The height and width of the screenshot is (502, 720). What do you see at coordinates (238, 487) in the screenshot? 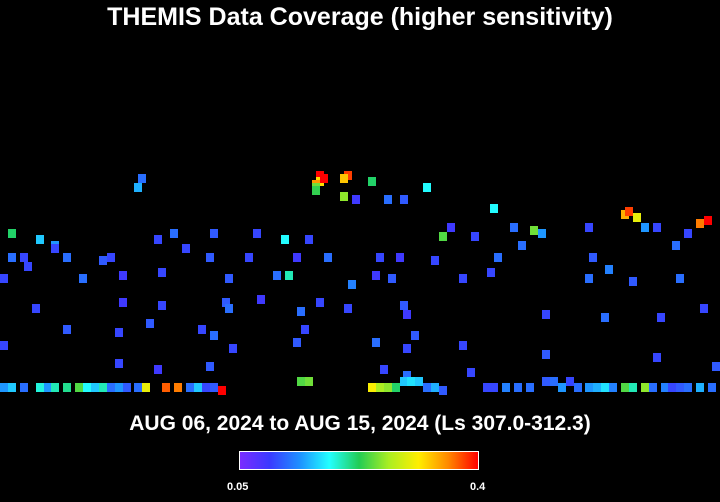
I see `colorbar-min-label: 0.05` at bounding box center [238, 487].